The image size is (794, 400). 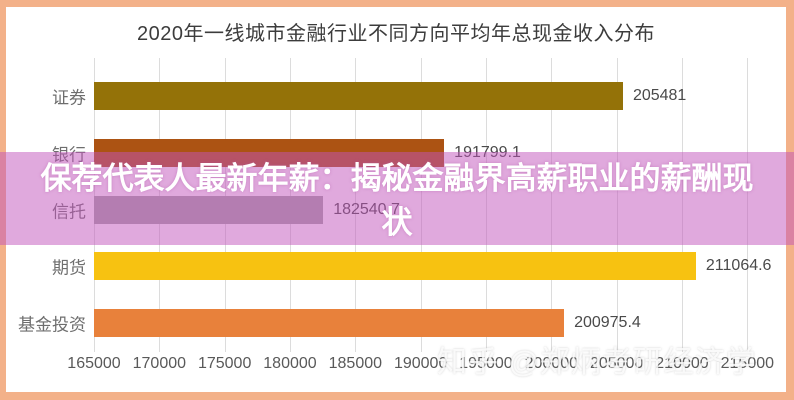 What do you see at coordinates (738, 266) in the screenshot?
I see `value-label: 211064.6` at bounding box center [738, 266].